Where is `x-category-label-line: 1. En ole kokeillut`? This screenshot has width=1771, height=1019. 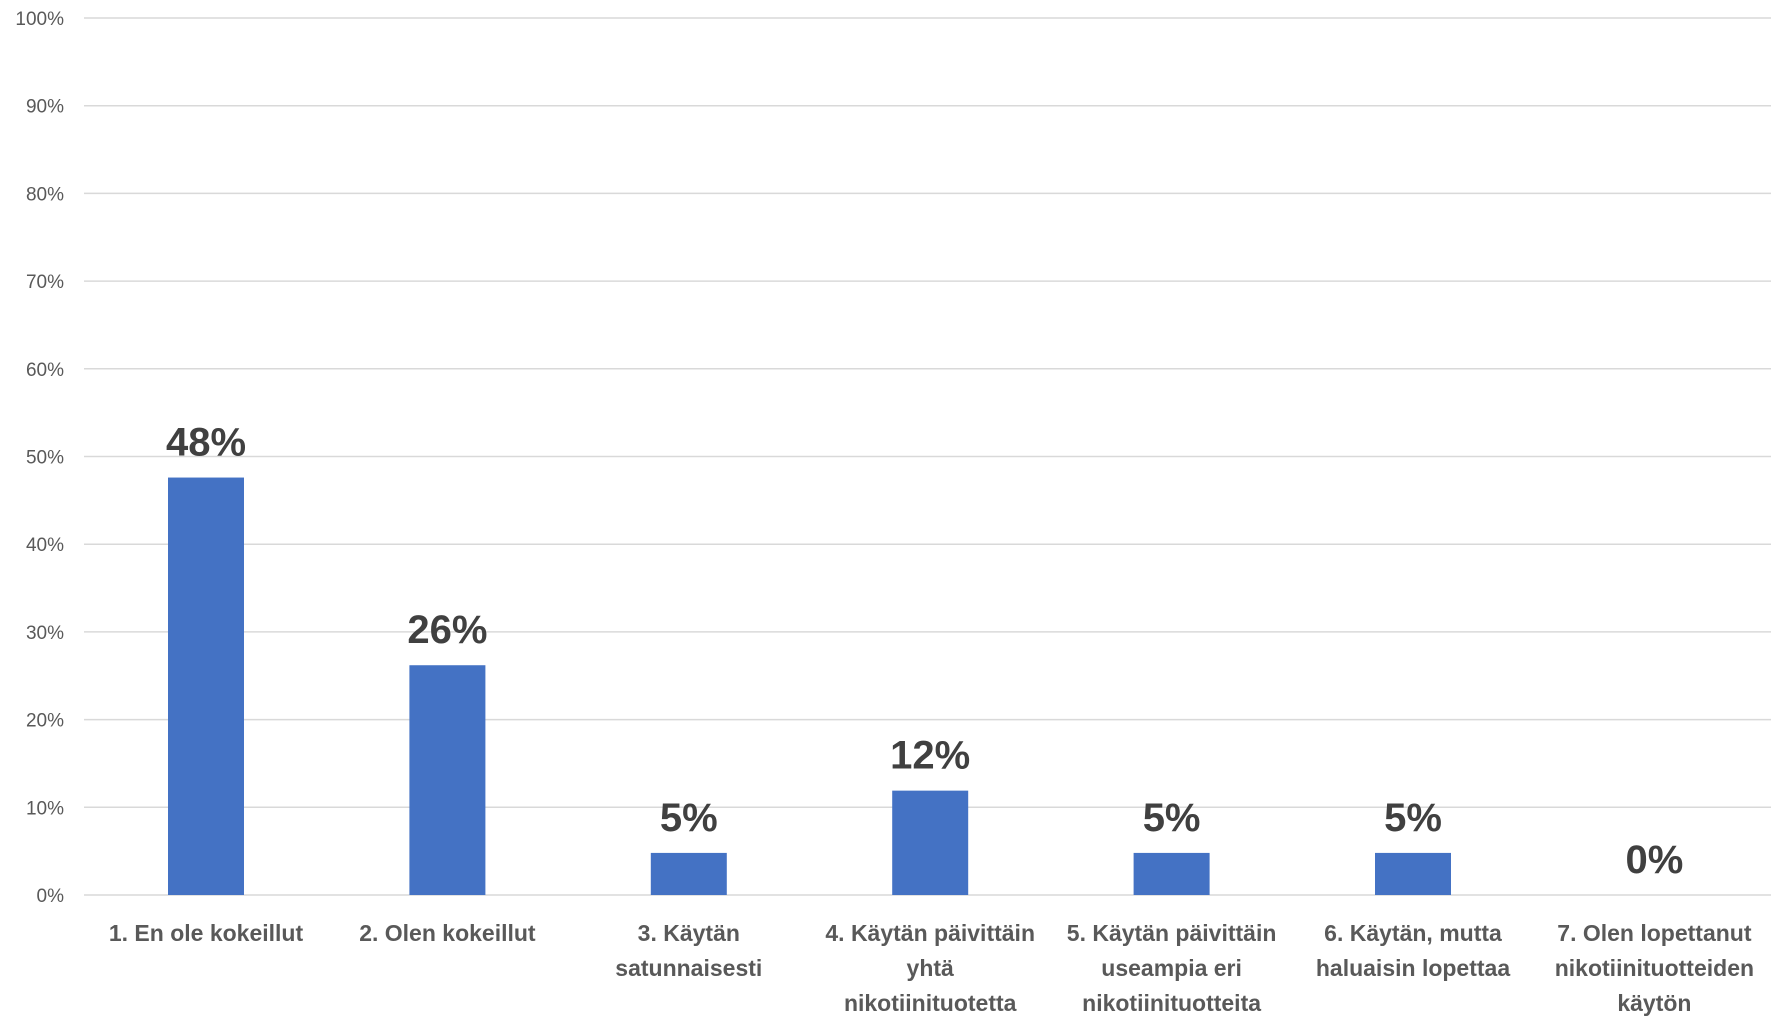 x-category-label-line: 1. En ole kokeillut is located at coordinates (206, 933).